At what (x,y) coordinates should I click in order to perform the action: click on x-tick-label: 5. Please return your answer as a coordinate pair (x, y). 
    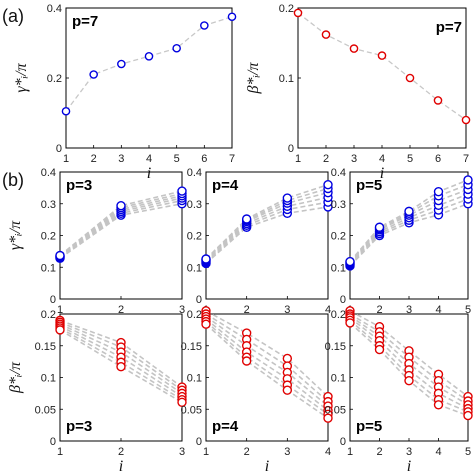
    Looking at the image, I should click on (177, 159).